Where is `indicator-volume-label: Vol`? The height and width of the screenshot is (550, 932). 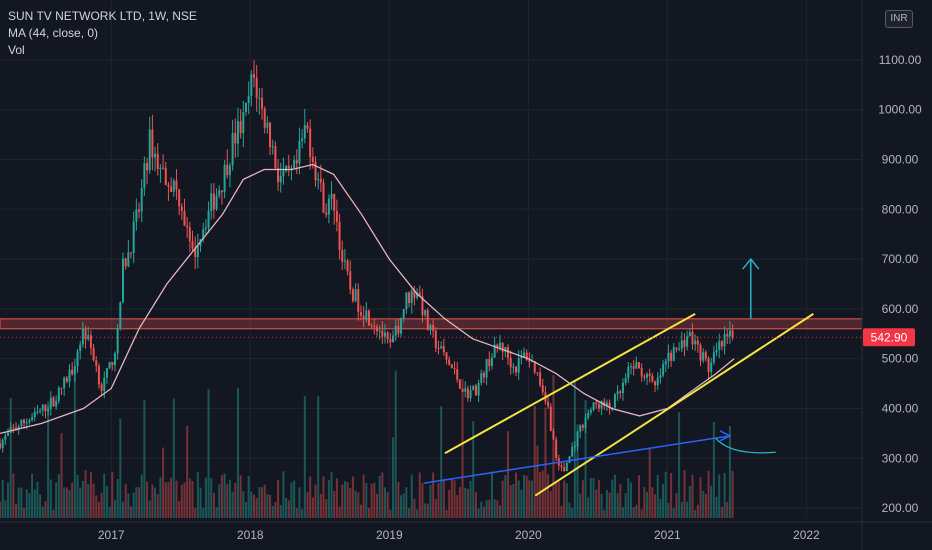
indicator-volume-label: Vol is located at coordinates (16, 50).